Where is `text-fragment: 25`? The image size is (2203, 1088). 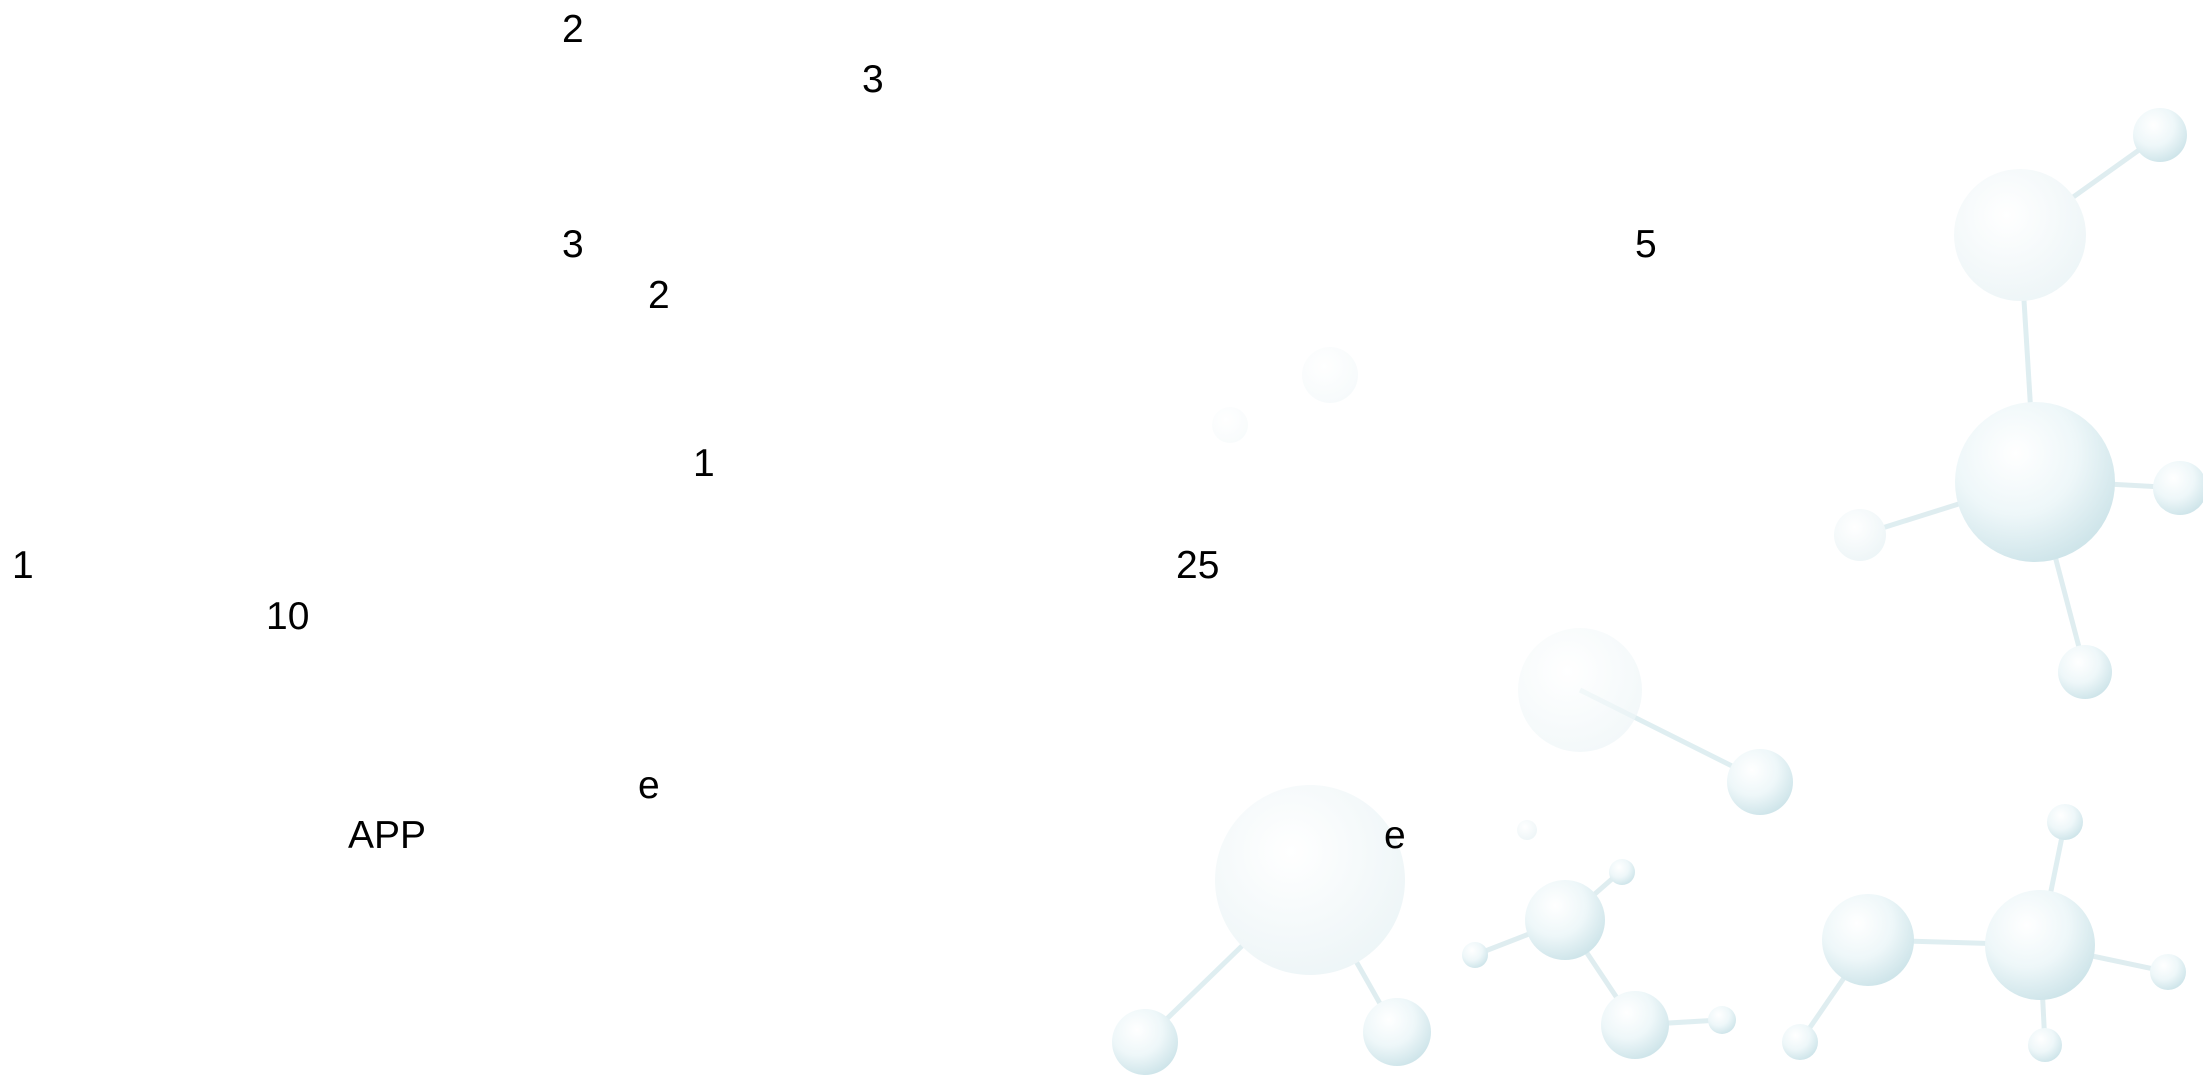
text-fragment: 25 is located at coordinates (1198, 565).